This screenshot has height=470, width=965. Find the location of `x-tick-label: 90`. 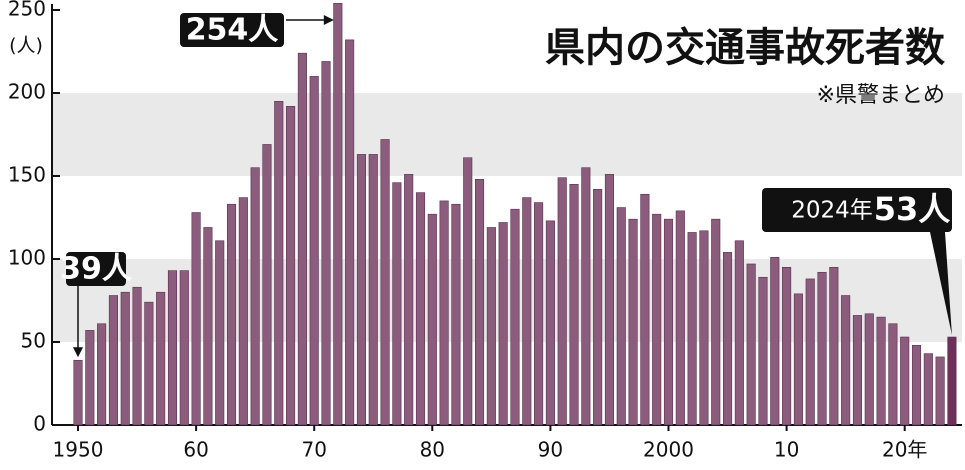

x-tick-label: 90 is located at coordinates (550, 450).